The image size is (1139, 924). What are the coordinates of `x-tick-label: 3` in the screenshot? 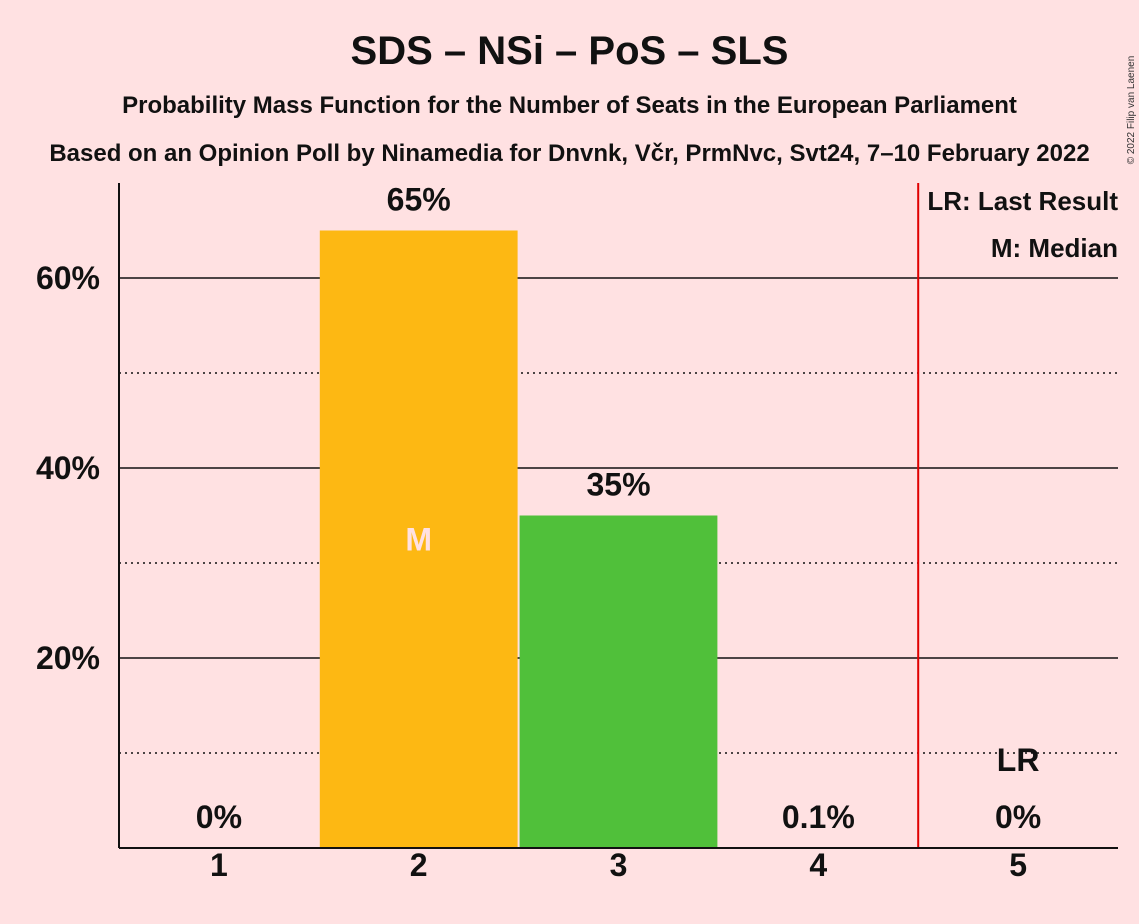 It's located at (619, 865).